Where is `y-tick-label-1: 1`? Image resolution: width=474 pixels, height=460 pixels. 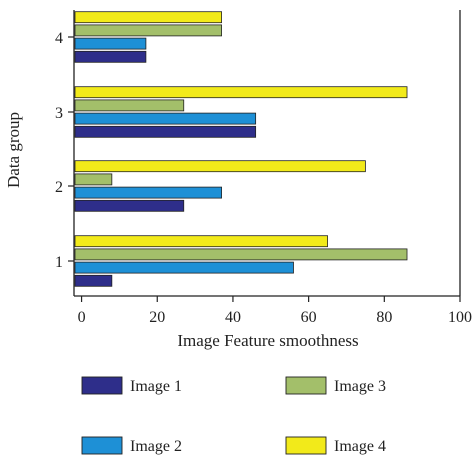 y-tick-label-1: 1 is located at coordinates (59, 262).